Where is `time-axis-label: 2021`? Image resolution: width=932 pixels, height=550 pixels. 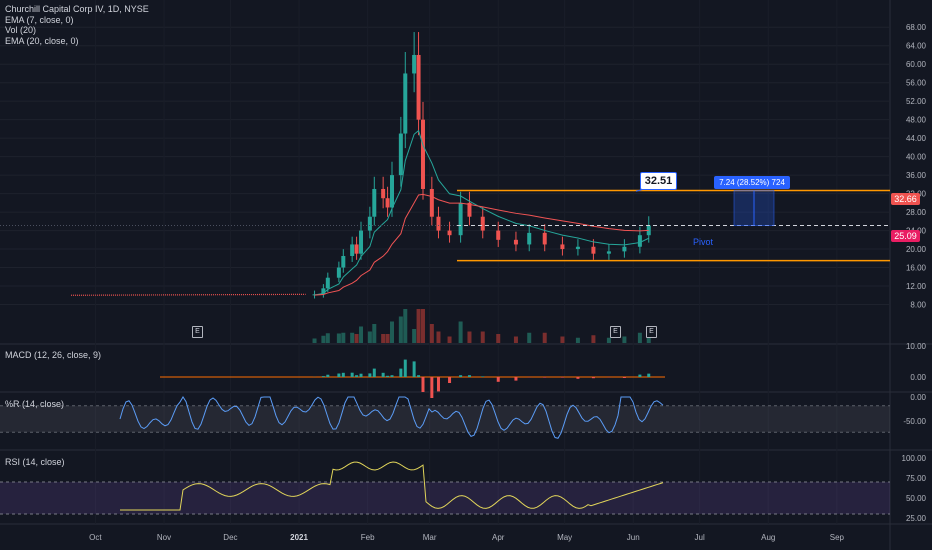
time-axis-label: 2021 is located at coordinates (299, 537).